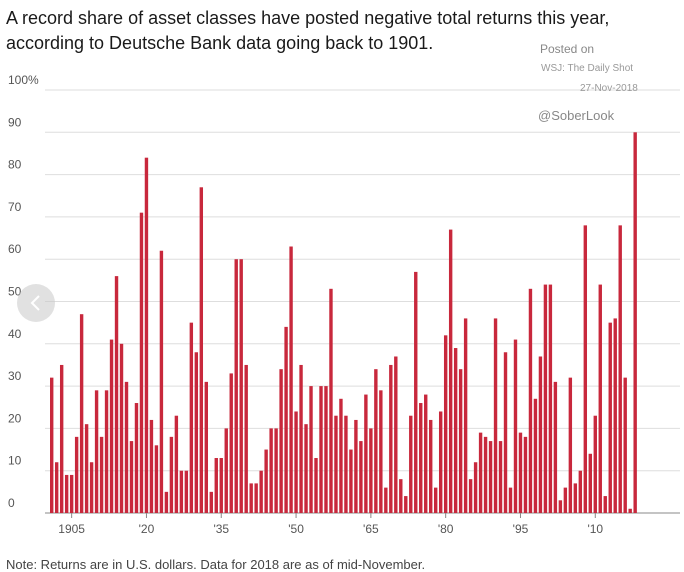  What do you see at coordinates (600, 398) in the screenshot?
I see `bar-2011` at bounding box center [600, 398].